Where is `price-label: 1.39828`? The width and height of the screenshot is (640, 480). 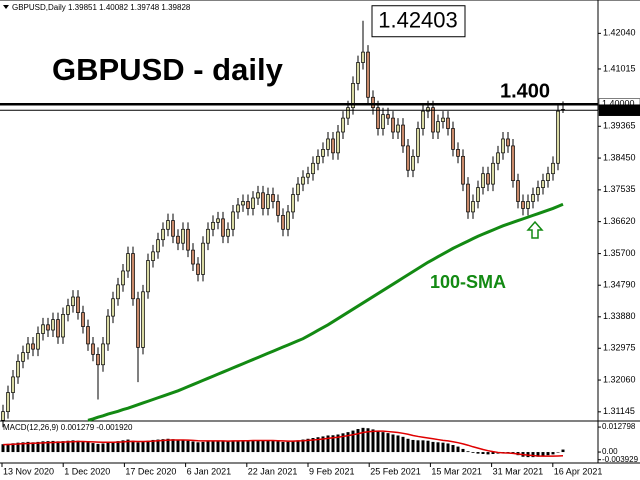 price-label: 1.39828 is located at coordinates (618, 110).